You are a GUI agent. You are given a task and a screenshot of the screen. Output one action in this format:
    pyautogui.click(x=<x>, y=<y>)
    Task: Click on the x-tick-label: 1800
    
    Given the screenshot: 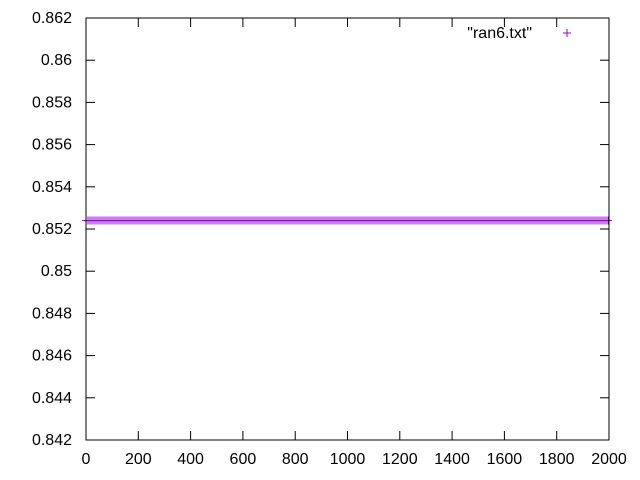 What is the action you would take?
    pyautogui.click(x=557, y=459)
    